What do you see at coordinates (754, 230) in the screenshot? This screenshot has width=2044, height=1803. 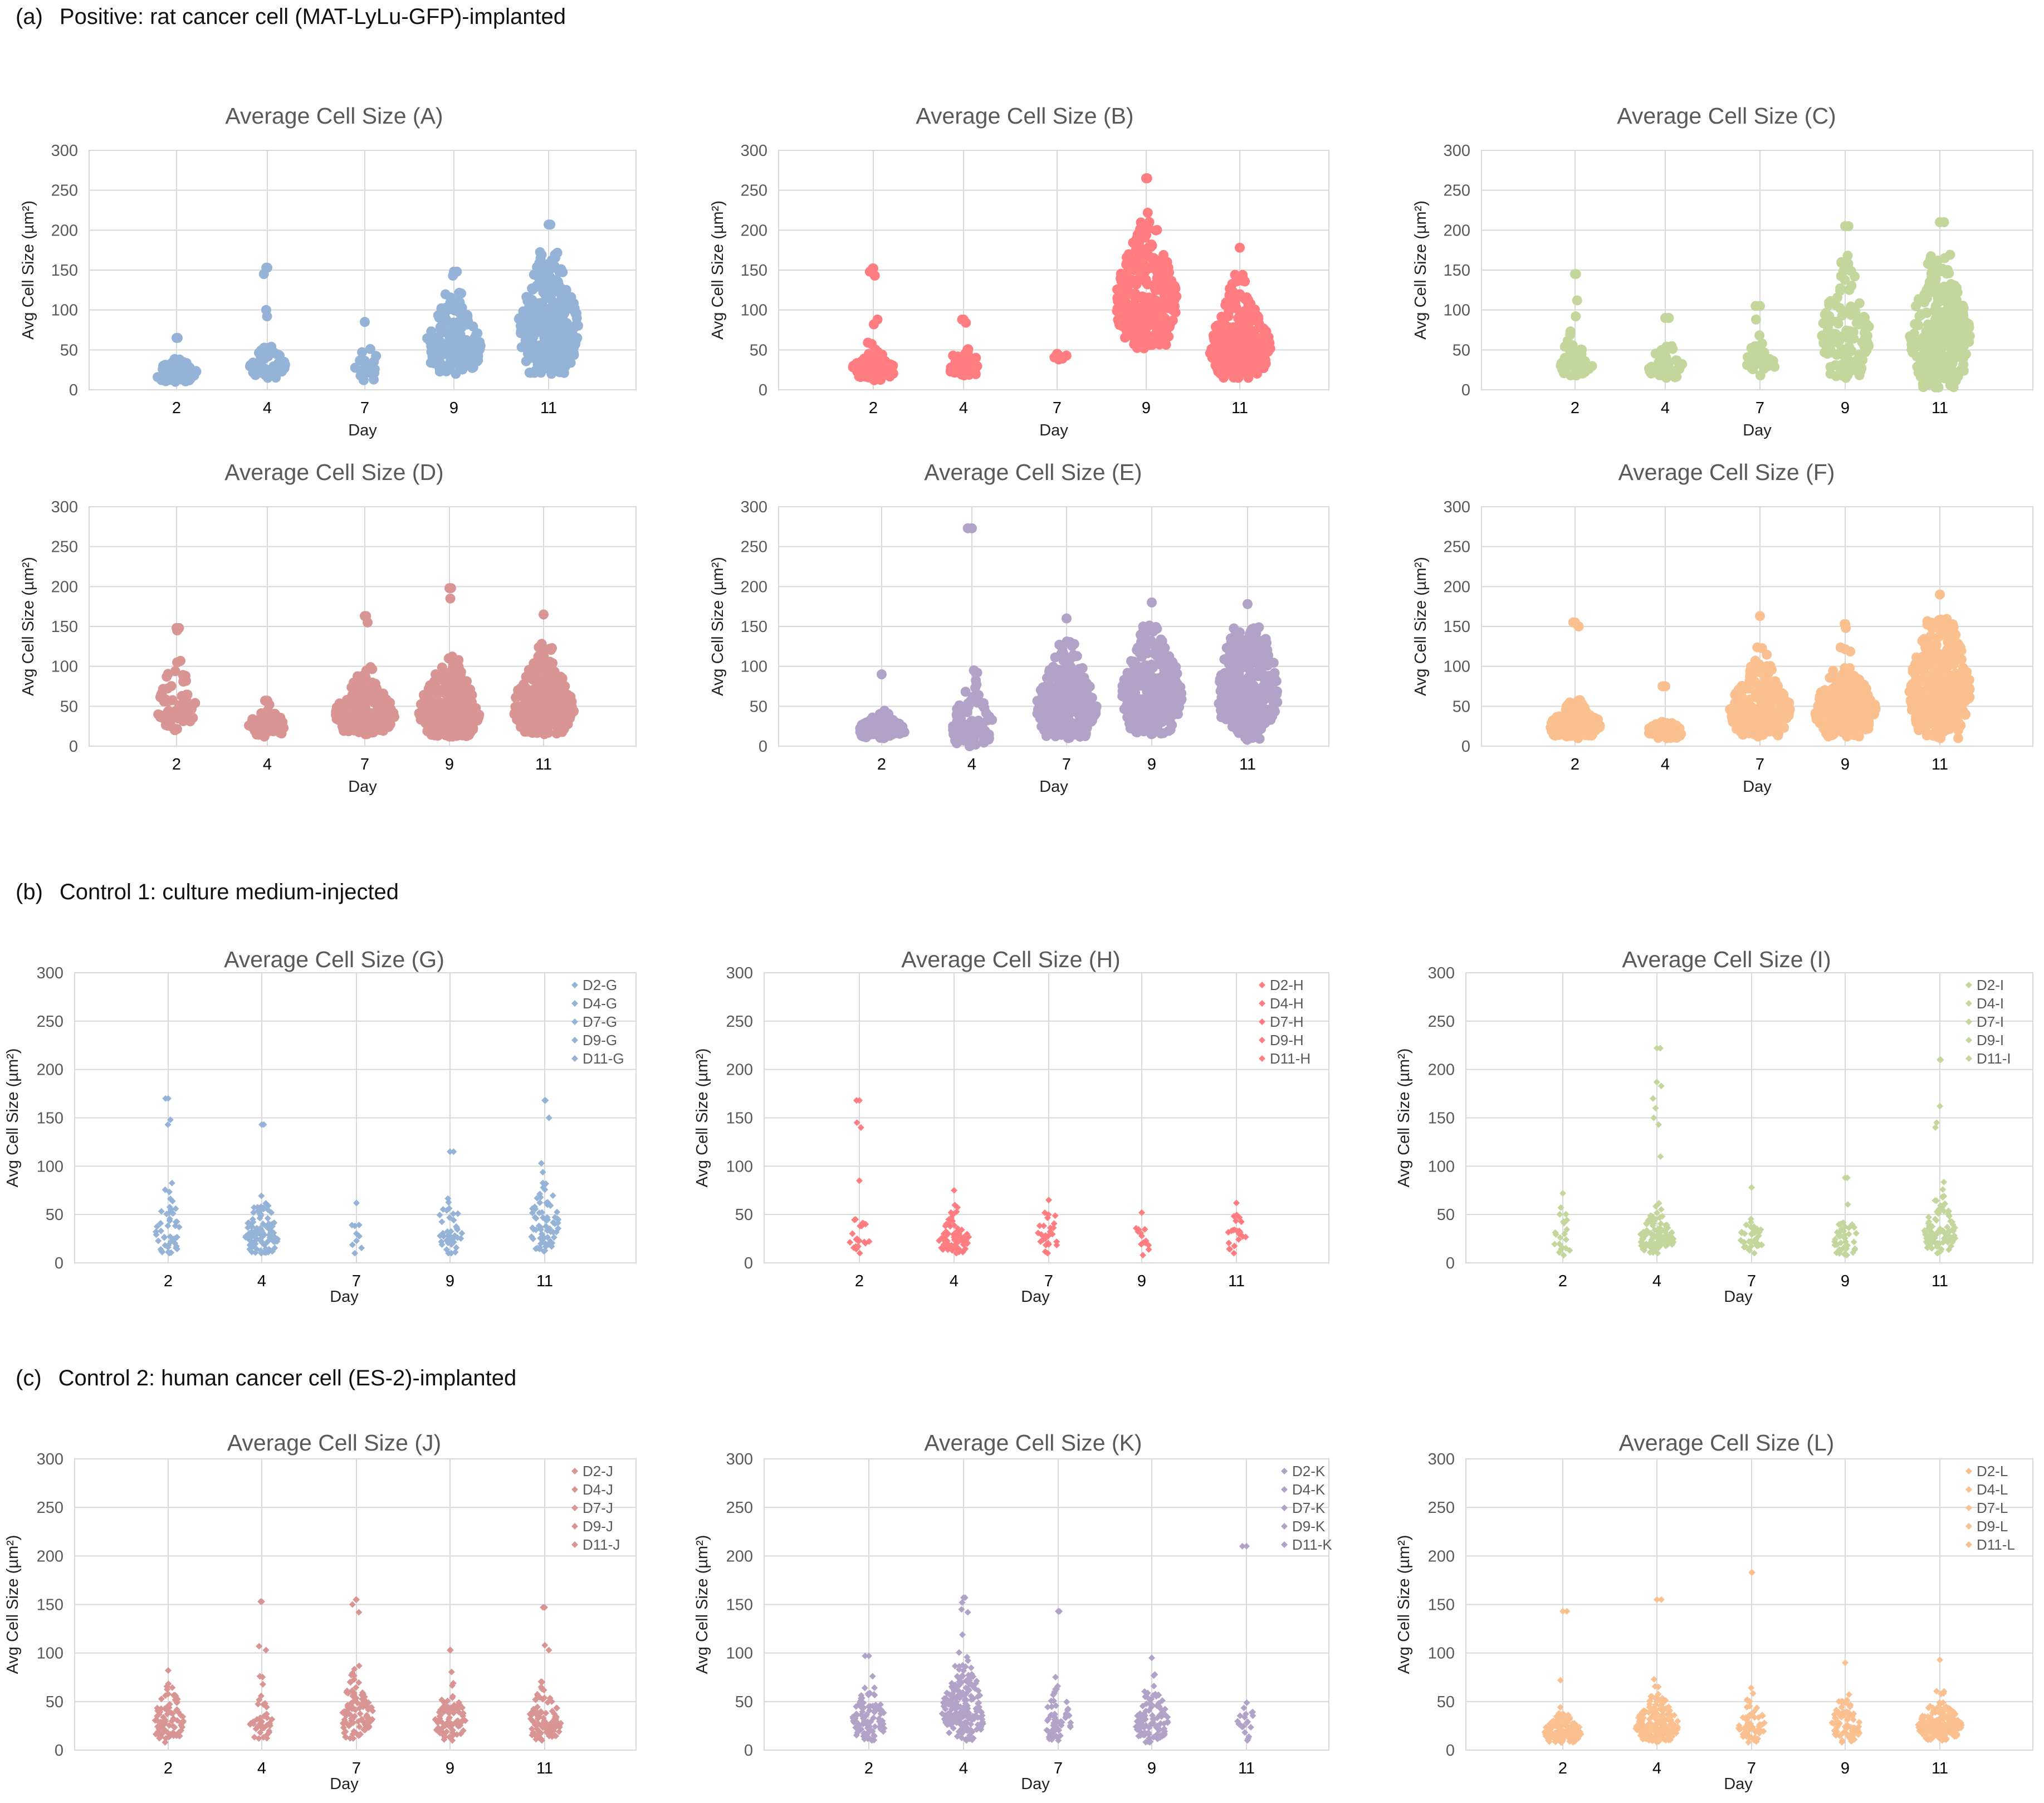 I see `y-tick-label: 200` at bounding box center [754, 230].